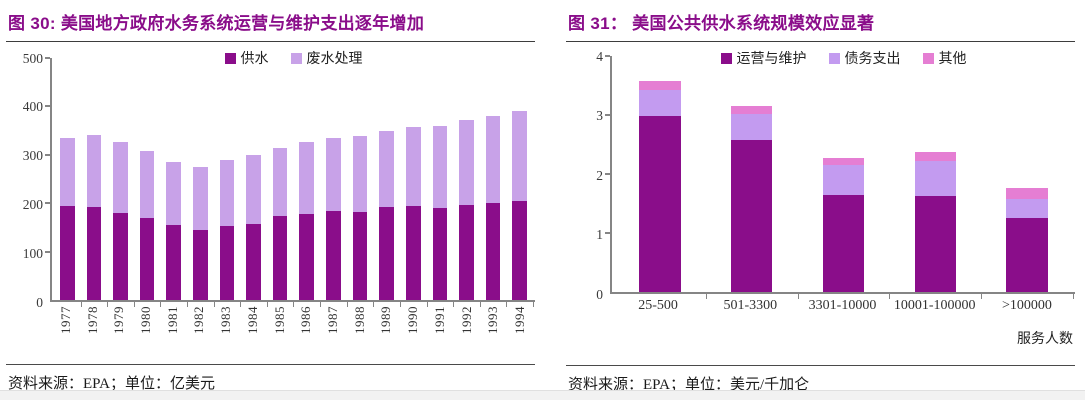 The height and width of the screenshot is (400, 1085). I want to click on legend-item: 债务支出, so click(864, 58).